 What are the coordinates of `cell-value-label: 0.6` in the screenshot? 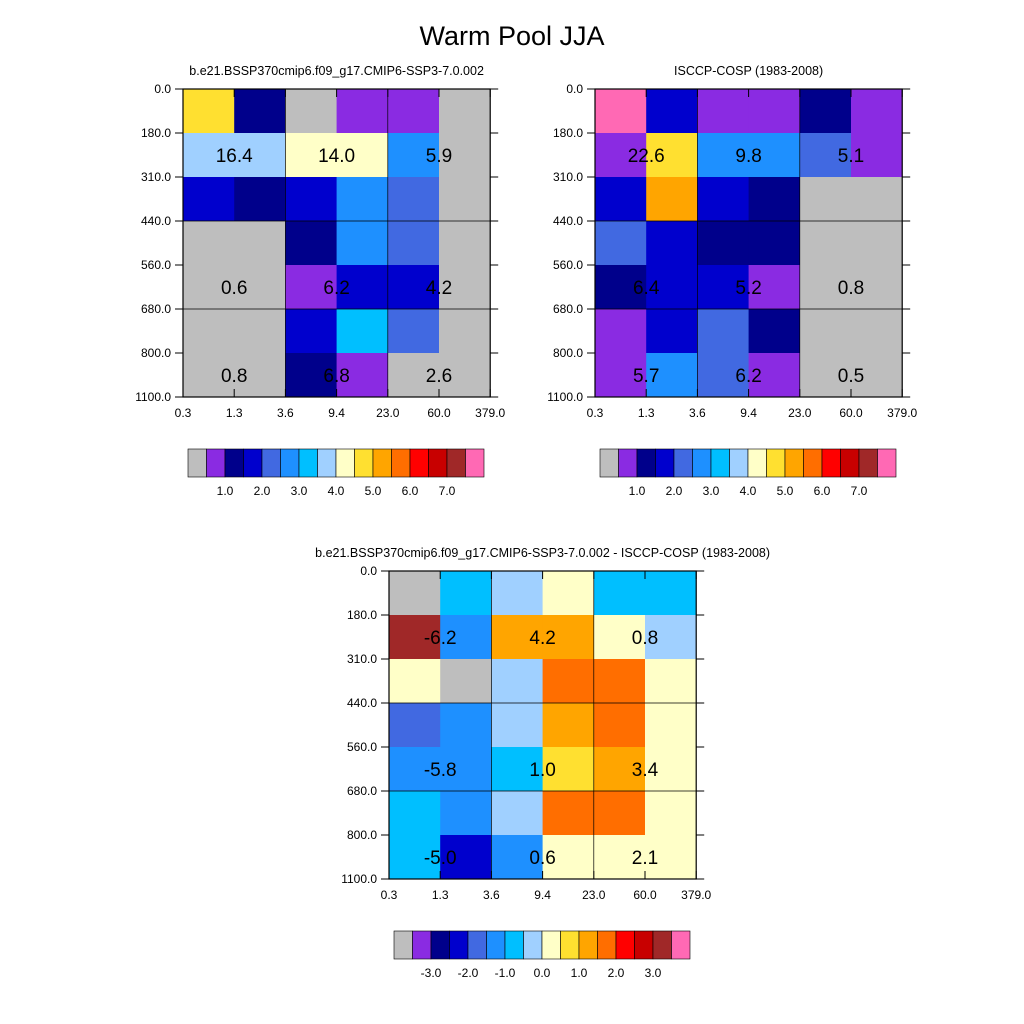 It's located at (542, 858).